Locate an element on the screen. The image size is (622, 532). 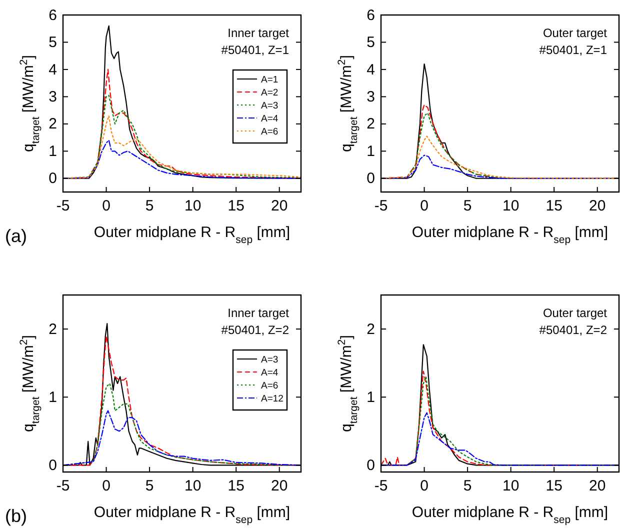
legend-label: A=1 is located at coordinates (269, 80).